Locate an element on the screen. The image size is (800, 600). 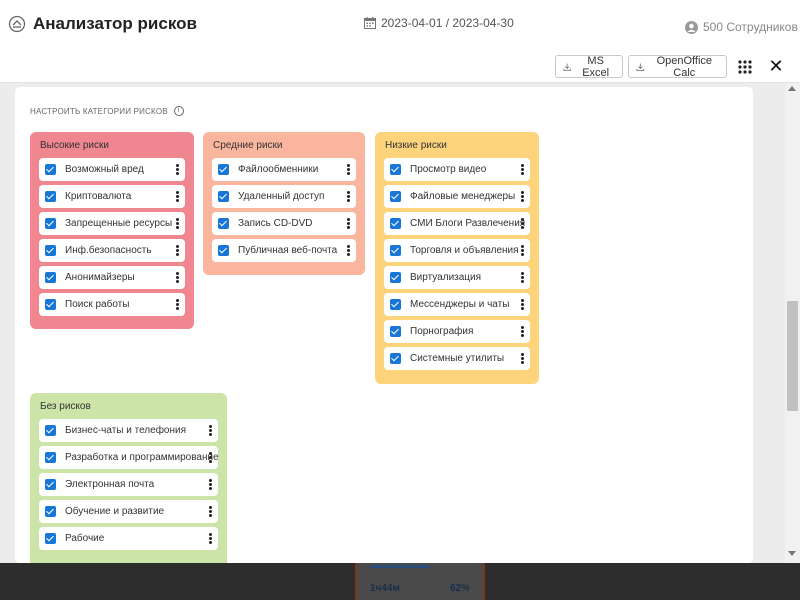
category-label: Системные утилиты is located at coordinates (457, 358).